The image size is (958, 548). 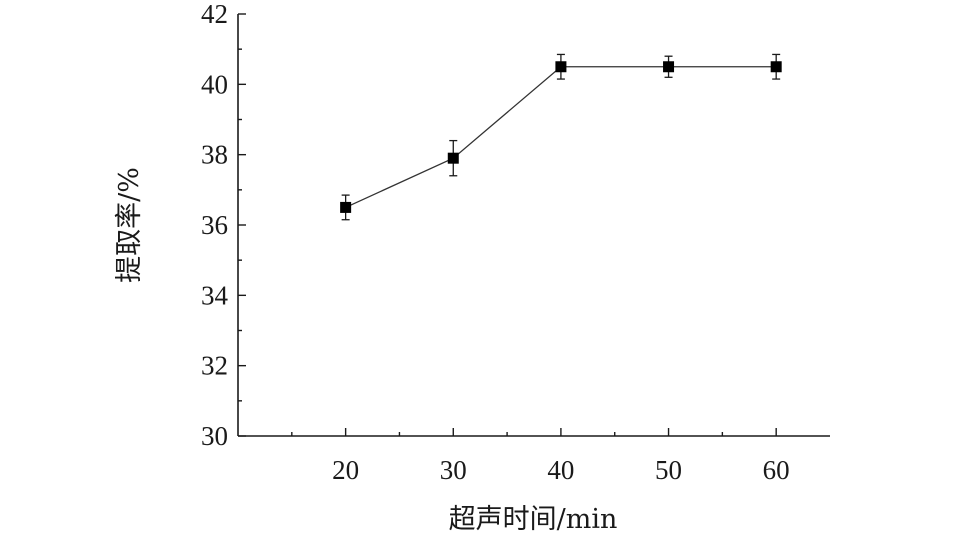 What do you see at coordinates (129, 225) in the screenshot?
I see `y-axis-title: 提取率/%` at bounding box center [129, 225].